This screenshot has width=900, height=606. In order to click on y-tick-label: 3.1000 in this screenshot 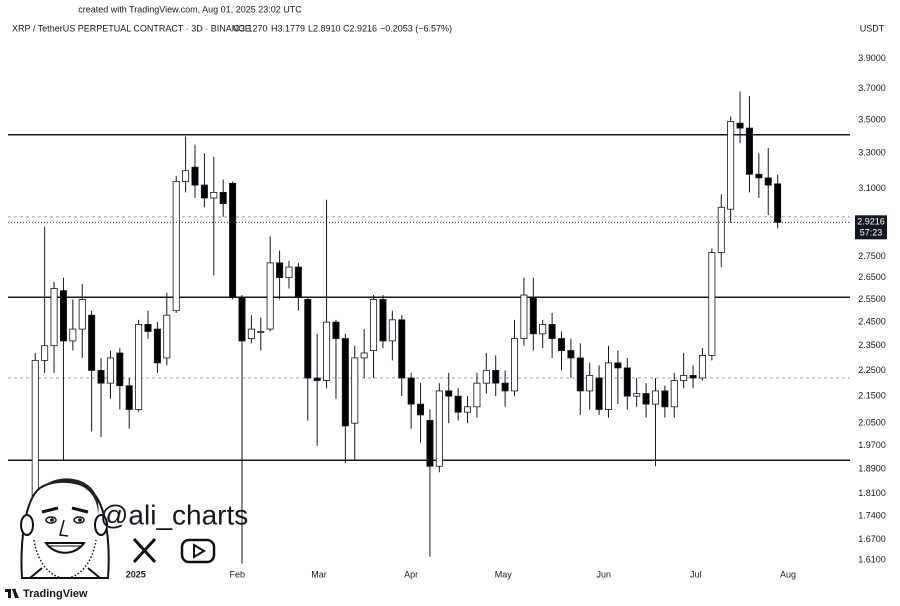, I will do `click(872, 188)`.